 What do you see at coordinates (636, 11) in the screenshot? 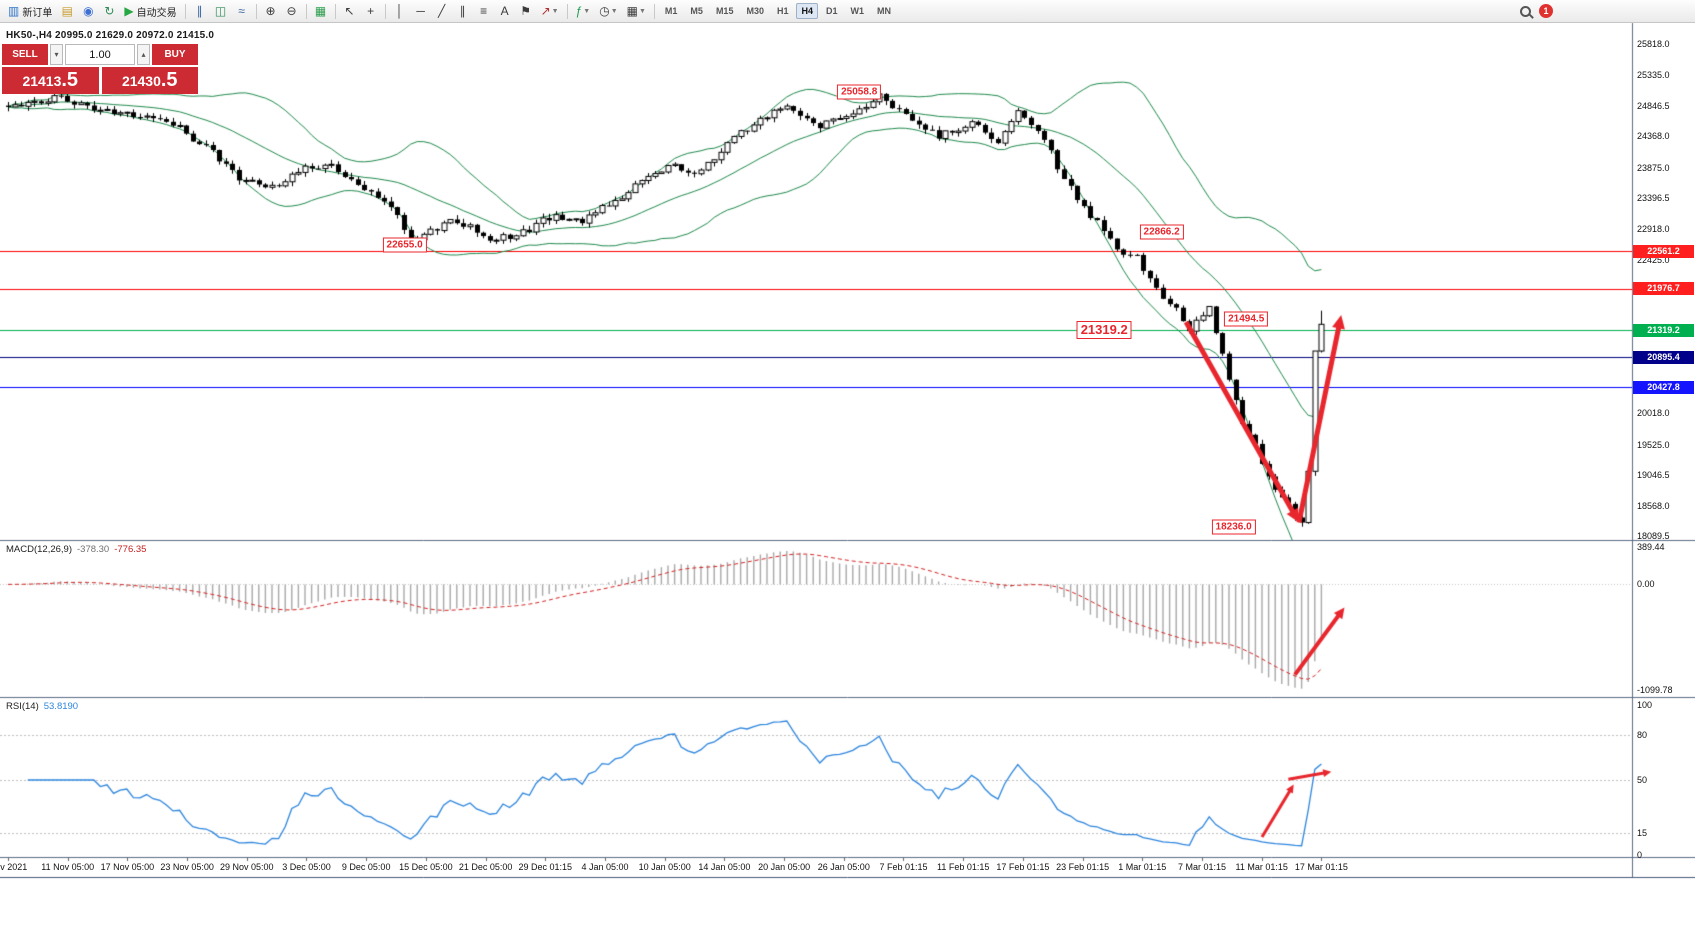
I see `templates-button: ▦ ▼` at bounding box center [636, 11].